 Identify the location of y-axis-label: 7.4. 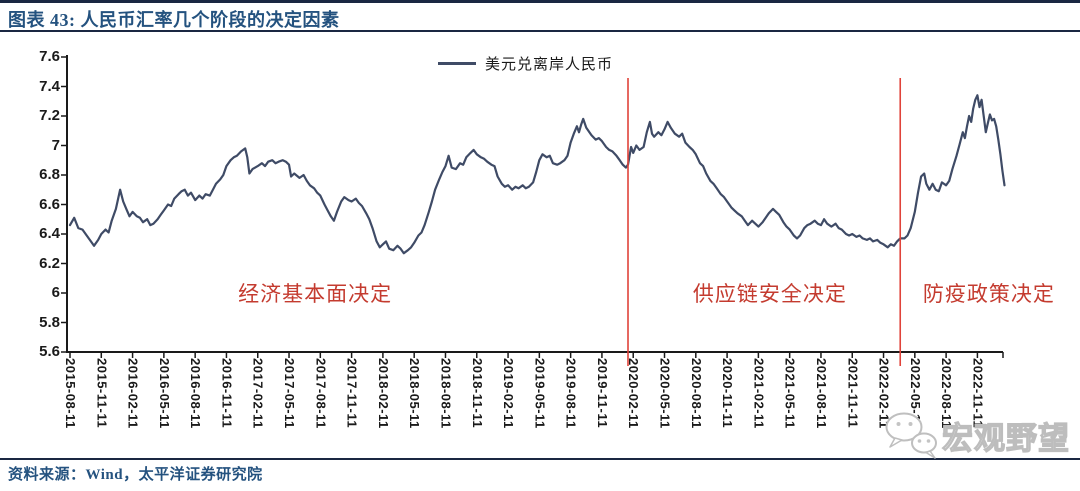
(49, 86).